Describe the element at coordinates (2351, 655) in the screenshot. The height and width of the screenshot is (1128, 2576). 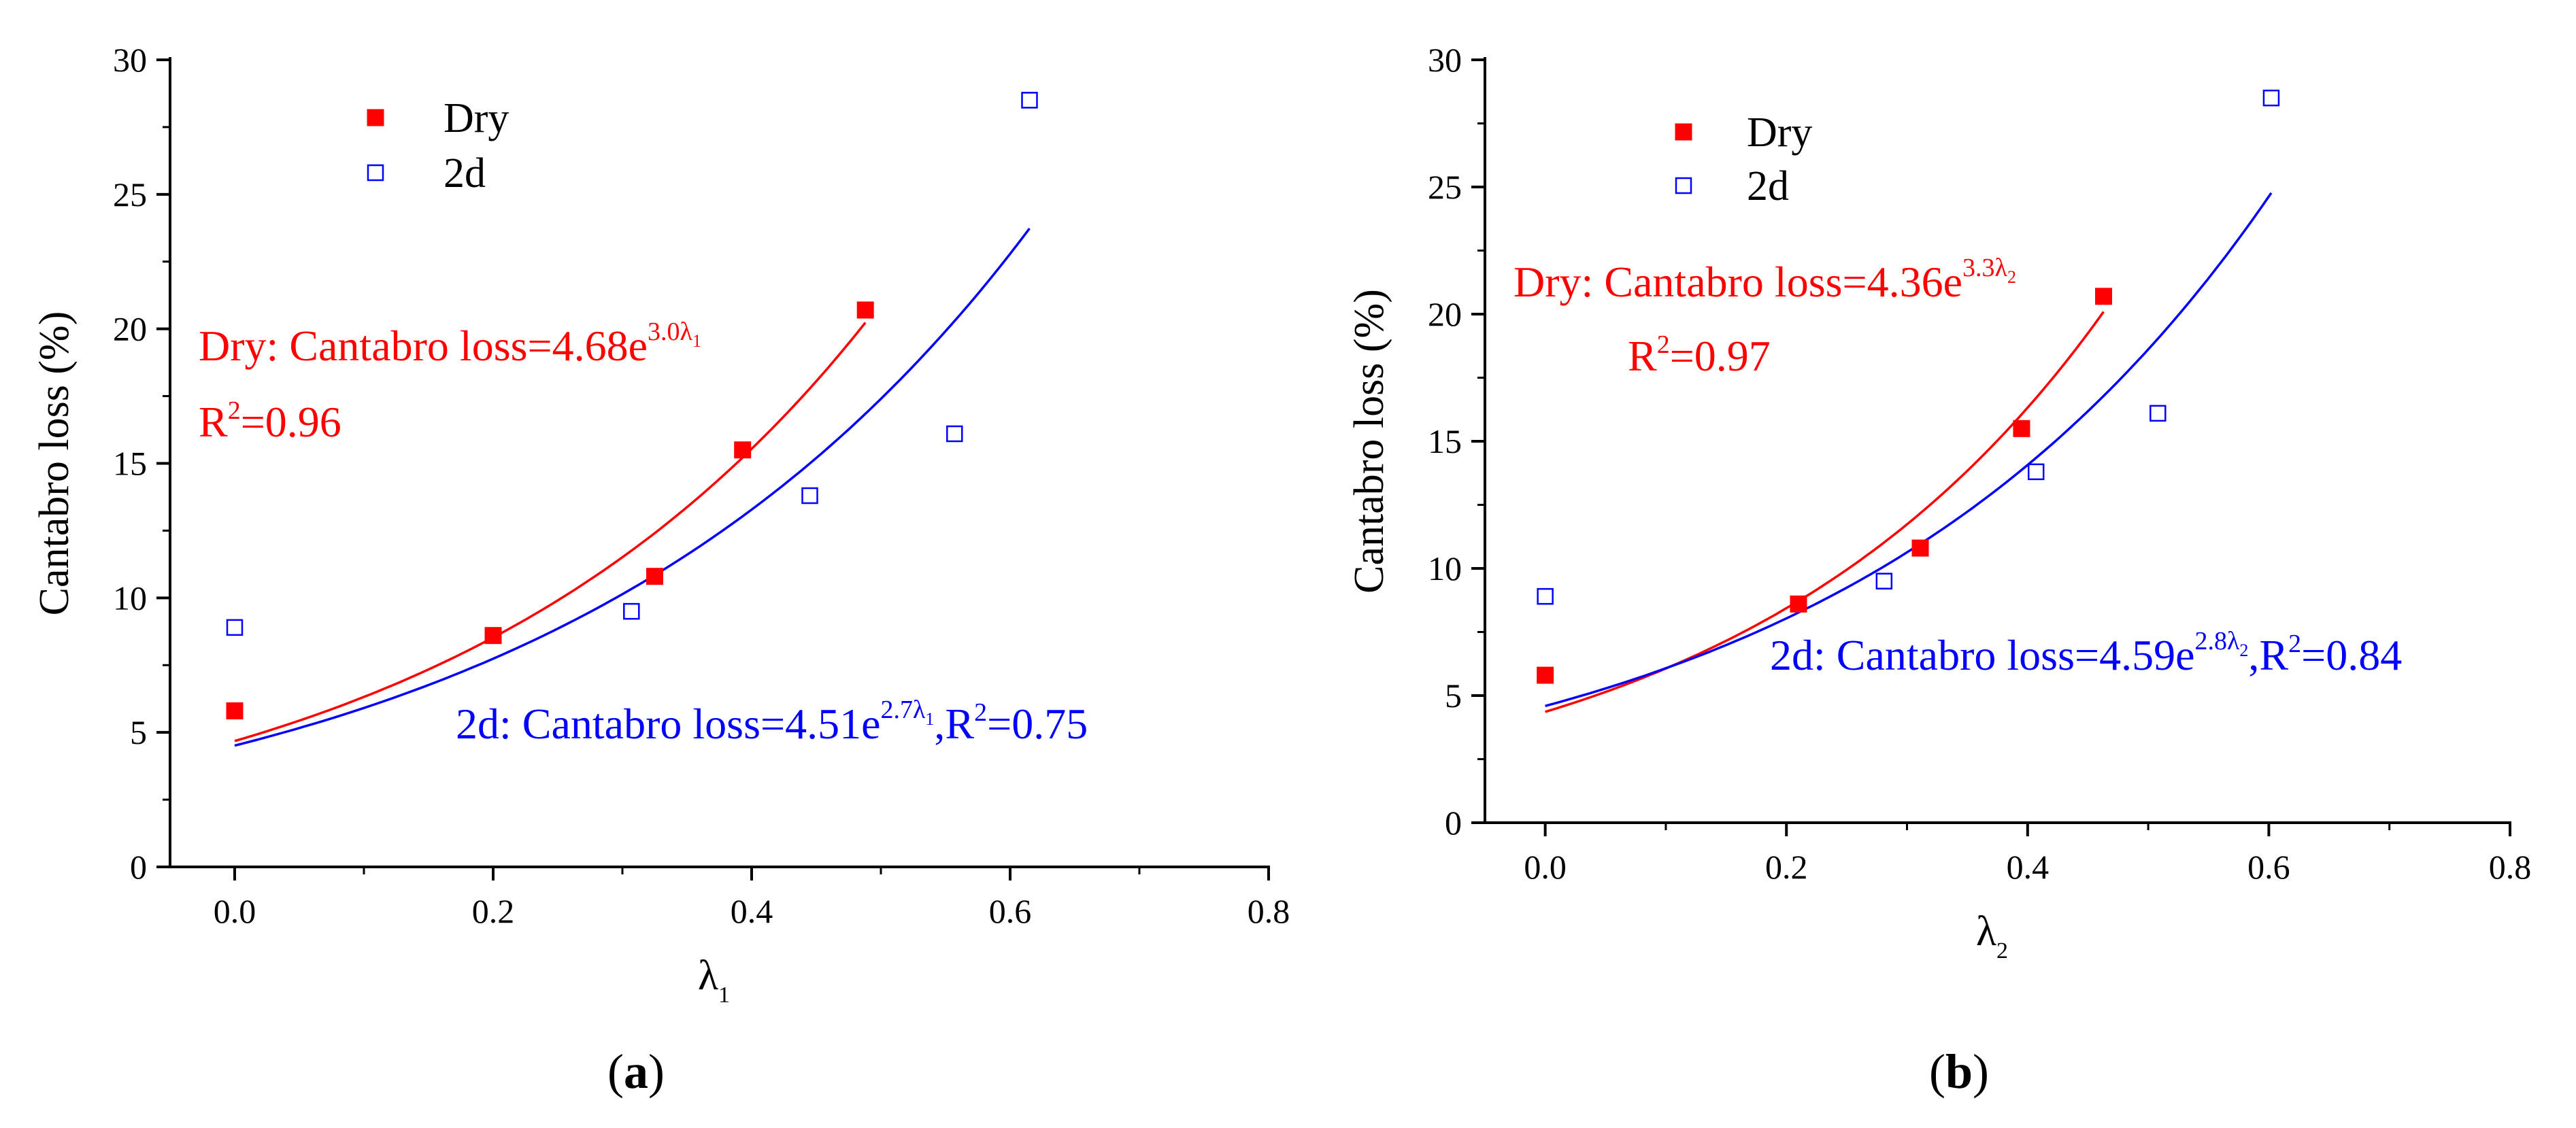
I see `wet-eq-r2-suffix: =0.84` at that location.